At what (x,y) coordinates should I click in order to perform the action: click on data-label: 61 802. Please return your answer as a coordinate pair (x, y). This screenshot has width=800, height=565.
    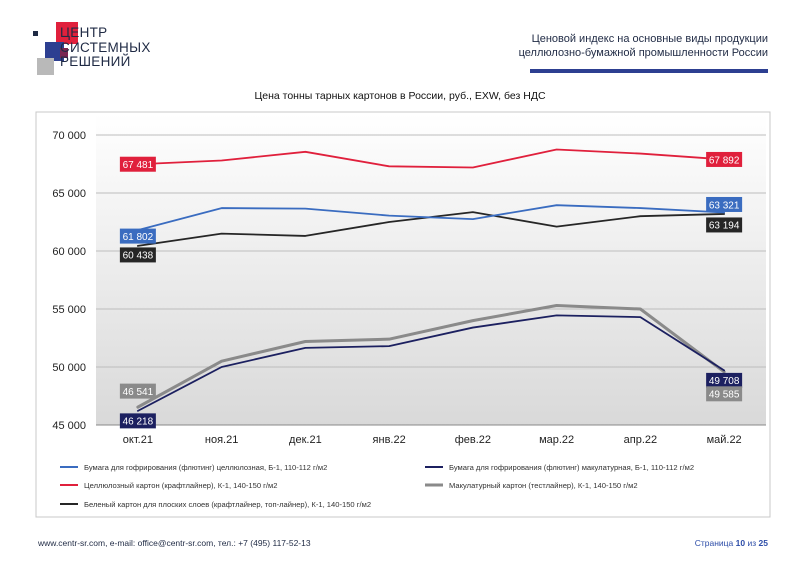
    Looking at the image, I should click on (138, 237).